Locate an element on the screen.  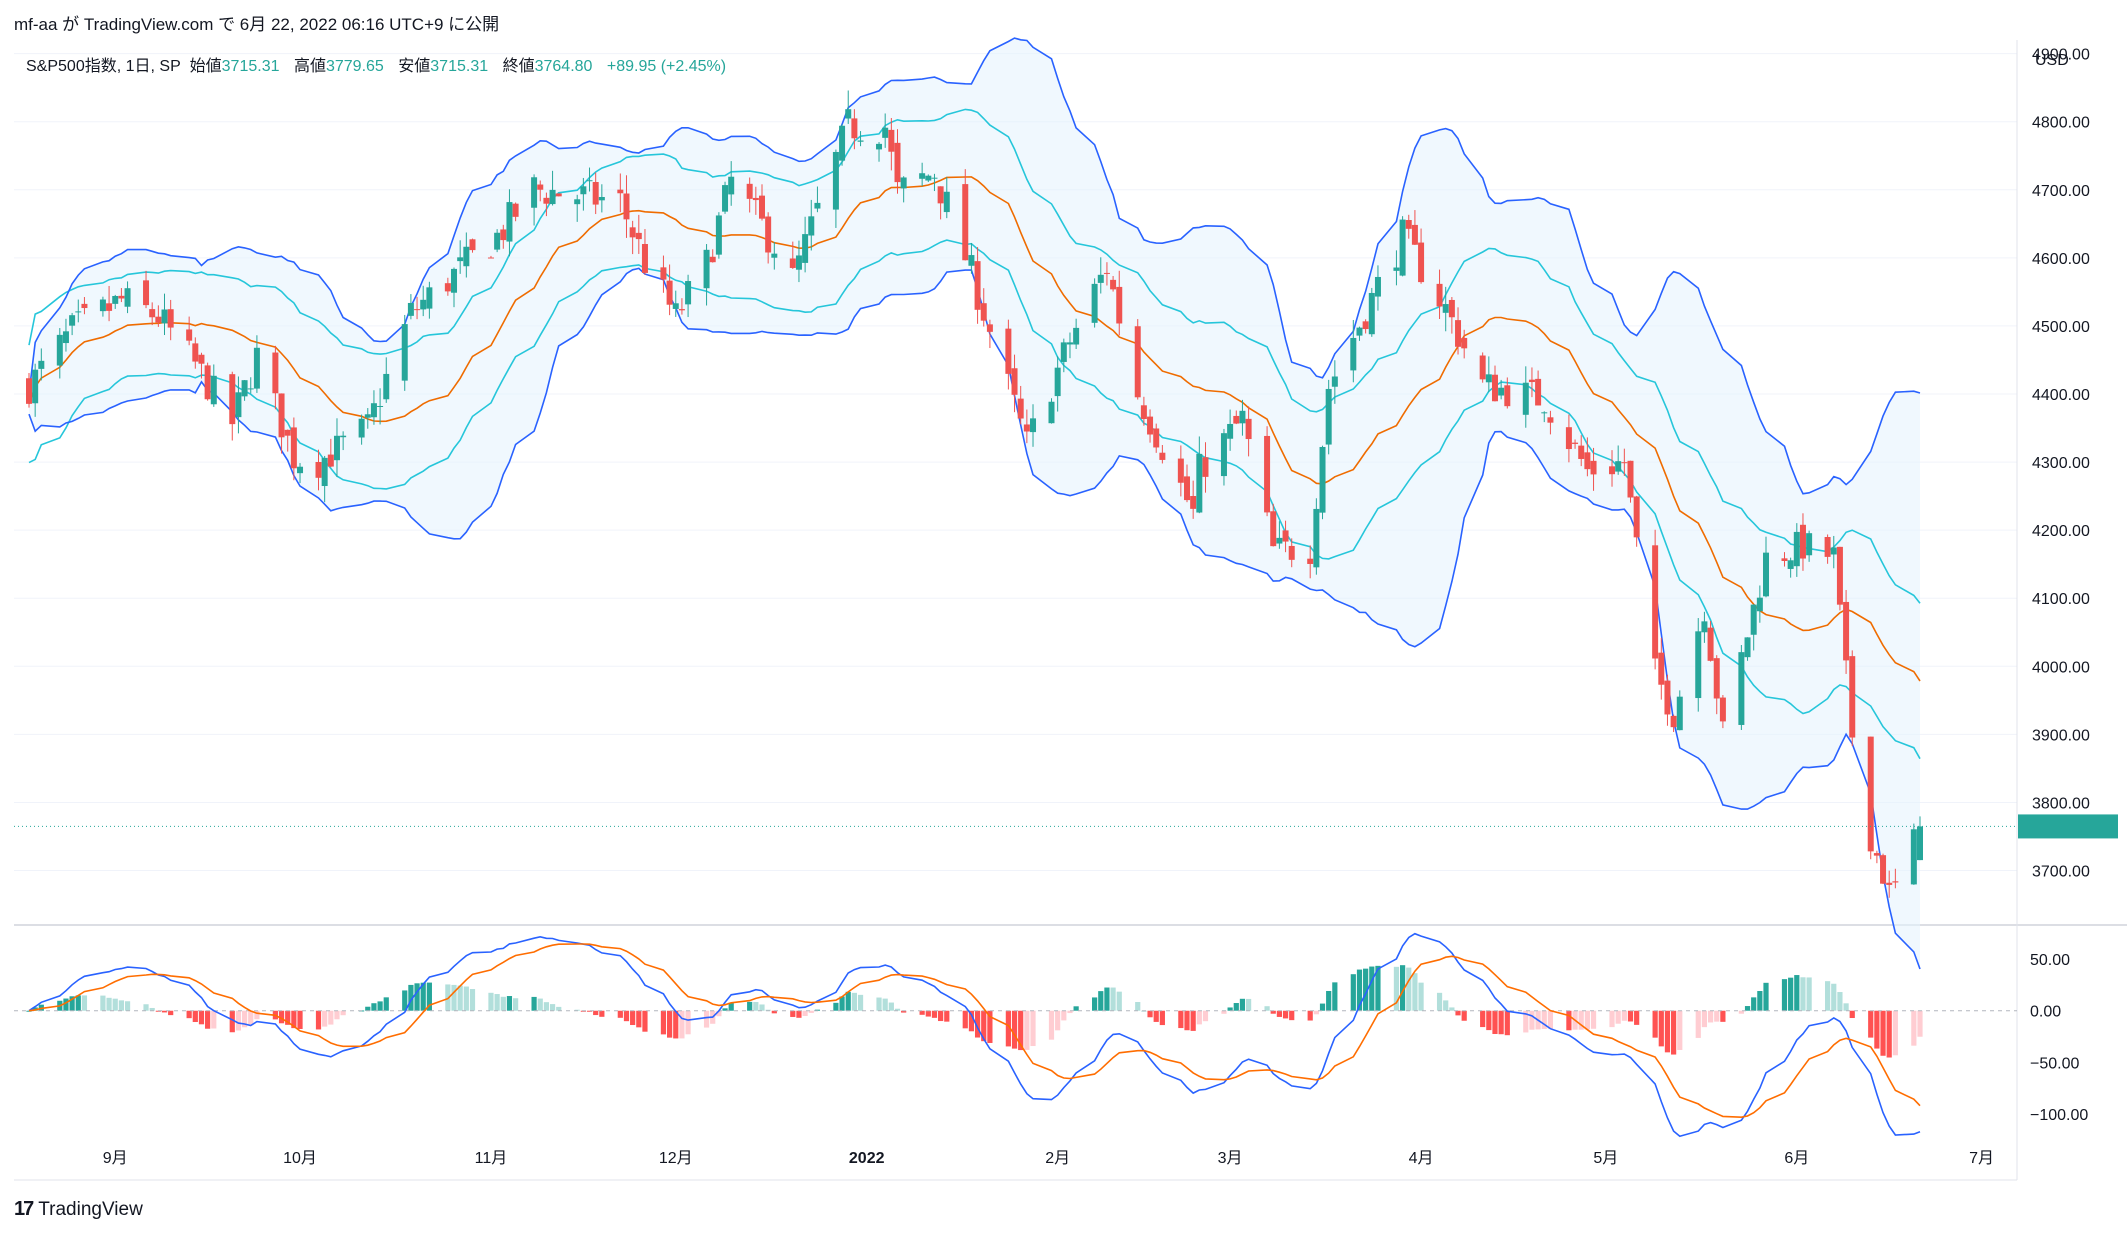
price-tick-label: 4500.00 is located at coordinates (2061, 327).